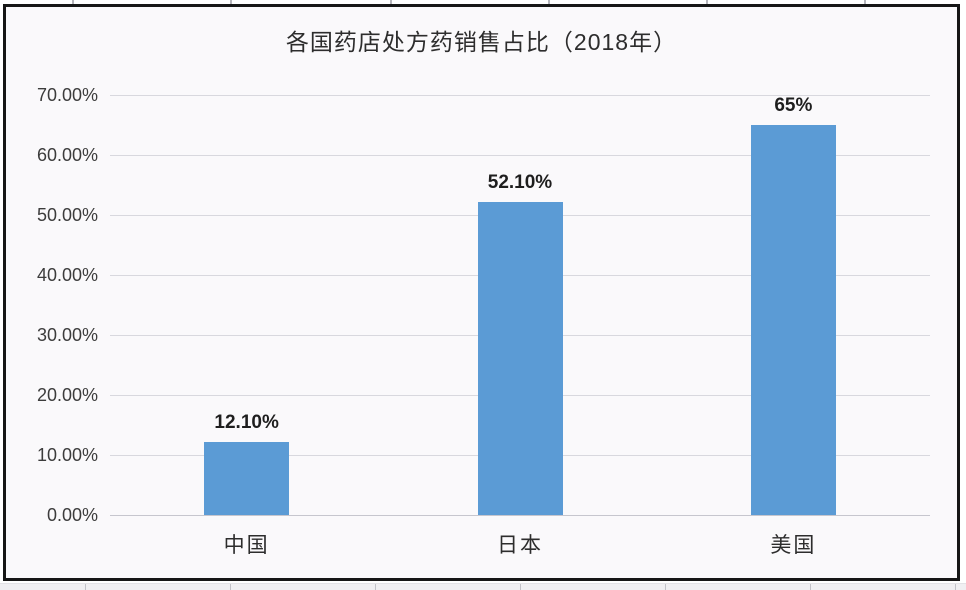  What do you see at coordinates (520, 545) in the screenshot?
I see `x-axis-category-label: 日本` at bounding box center [520, 545].